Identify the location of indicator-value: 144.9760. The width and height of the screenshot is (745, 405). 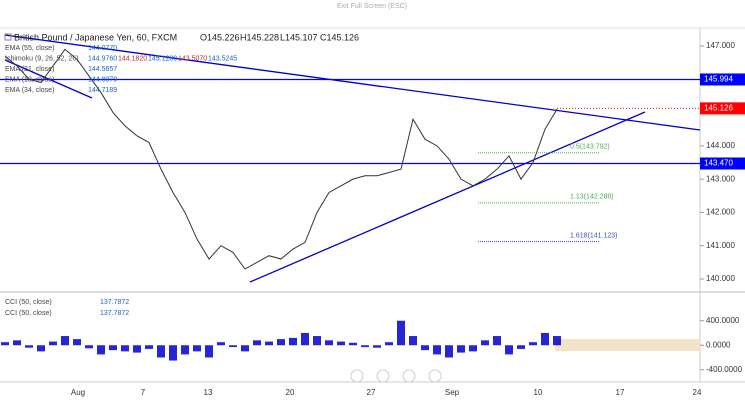
(102, 58).